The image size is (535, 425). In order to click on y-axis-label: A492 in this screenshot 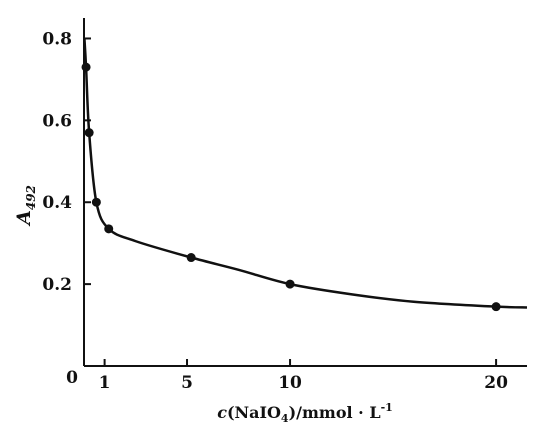, I will do `click(25, 206)`.